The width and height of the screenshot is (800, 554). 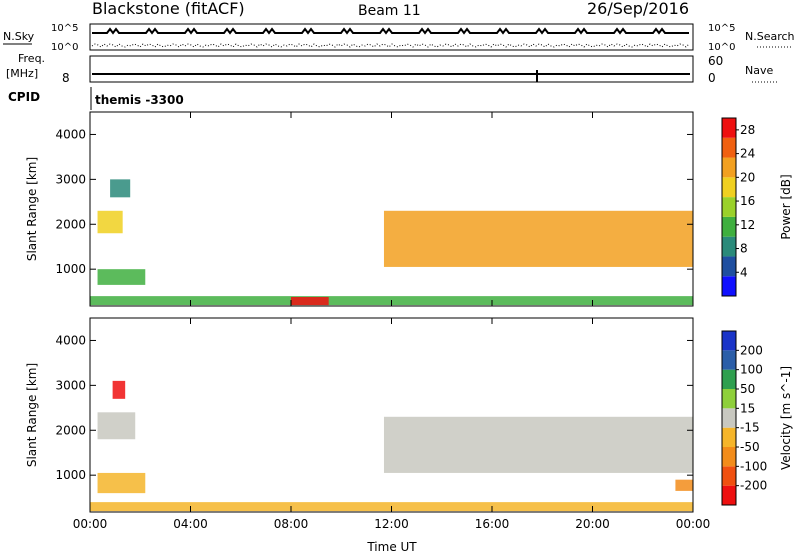 What do you see at coordinates (715, 61) in the screenshot?
I see `nave-tick-top: 60` at bounding box center [715, 61].